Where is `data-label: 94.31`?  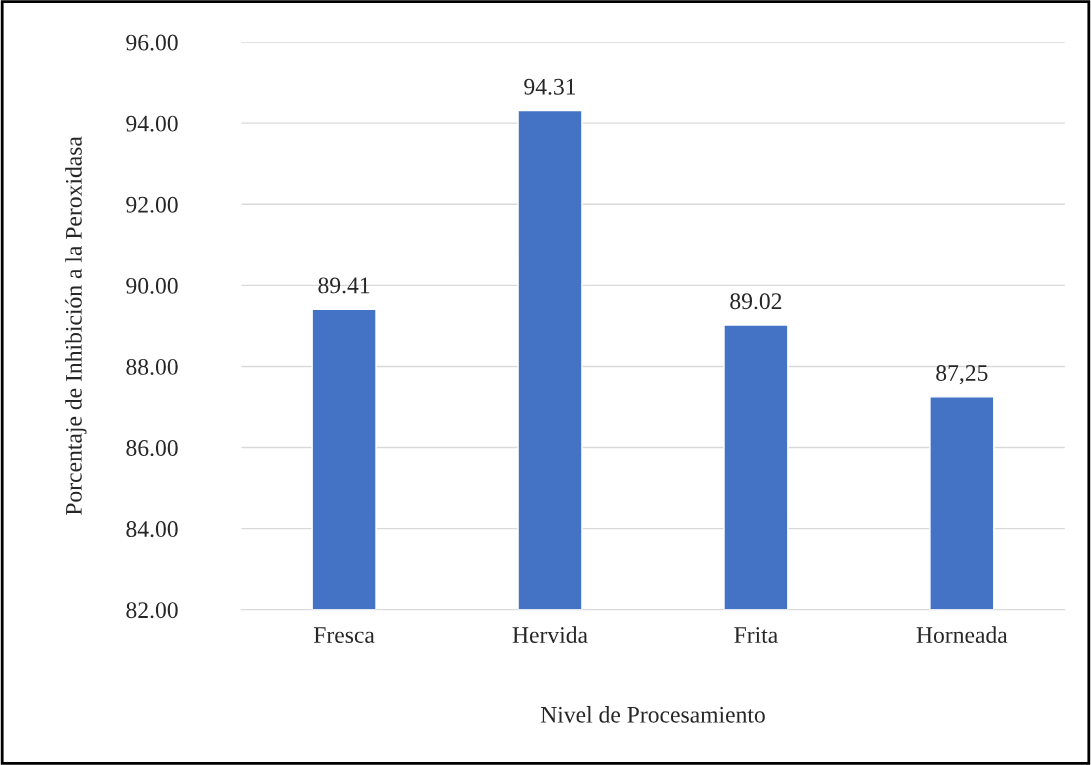 data-label: 94.31 is located at coordinates (550, 86).